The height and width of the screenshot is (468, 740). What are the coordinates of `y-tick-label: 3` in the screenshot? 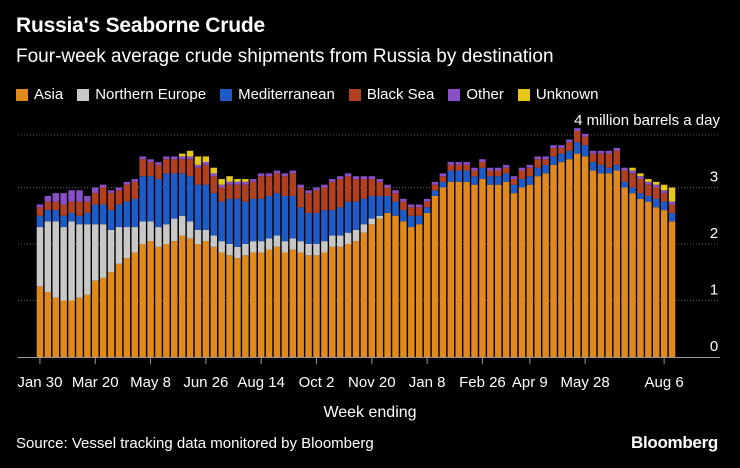 It's located at (714, 177).